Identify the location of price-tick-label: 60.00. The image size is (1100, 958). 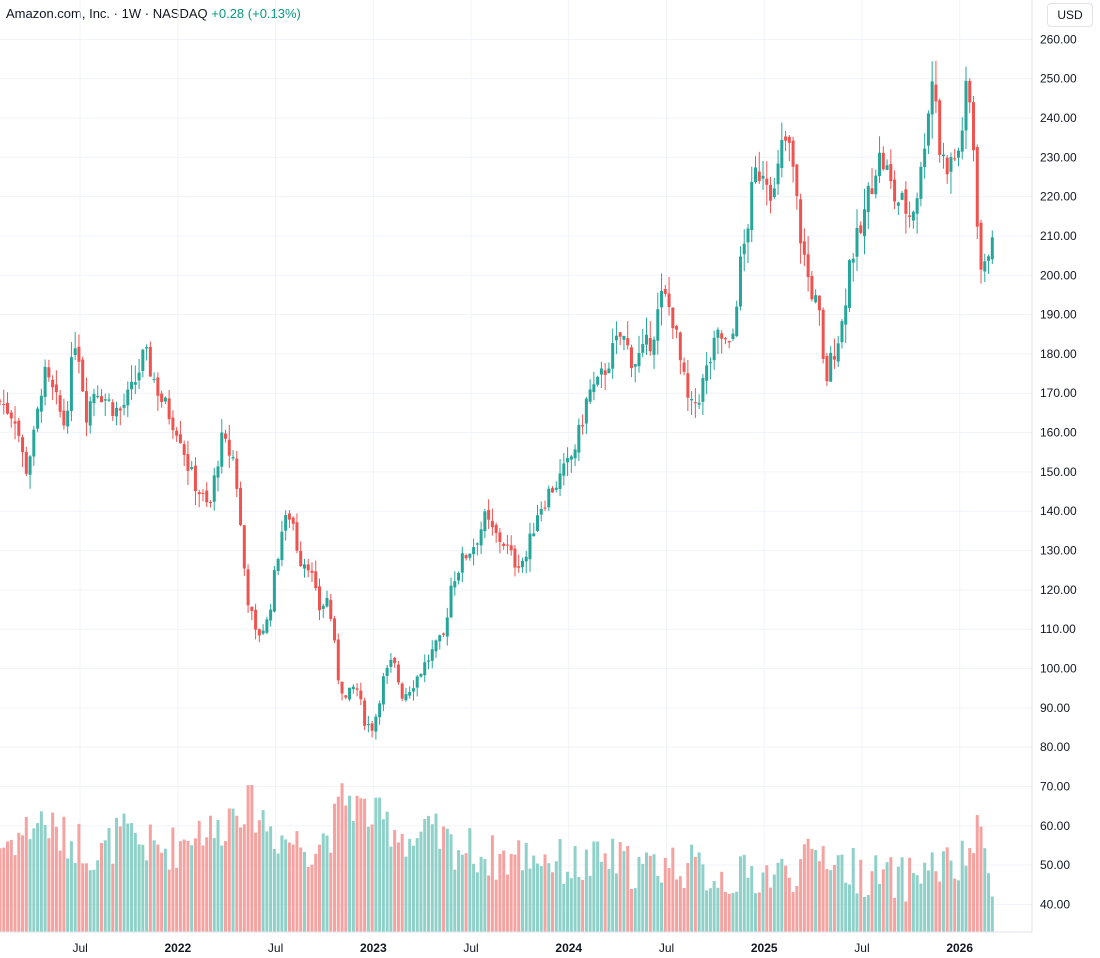
(1055, 826).